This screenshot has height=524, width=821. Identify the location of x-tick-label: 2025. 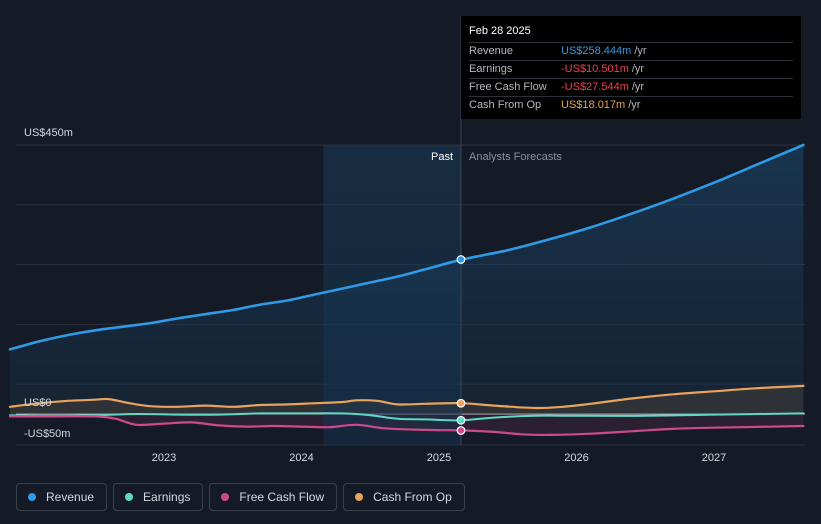
(439, 458).